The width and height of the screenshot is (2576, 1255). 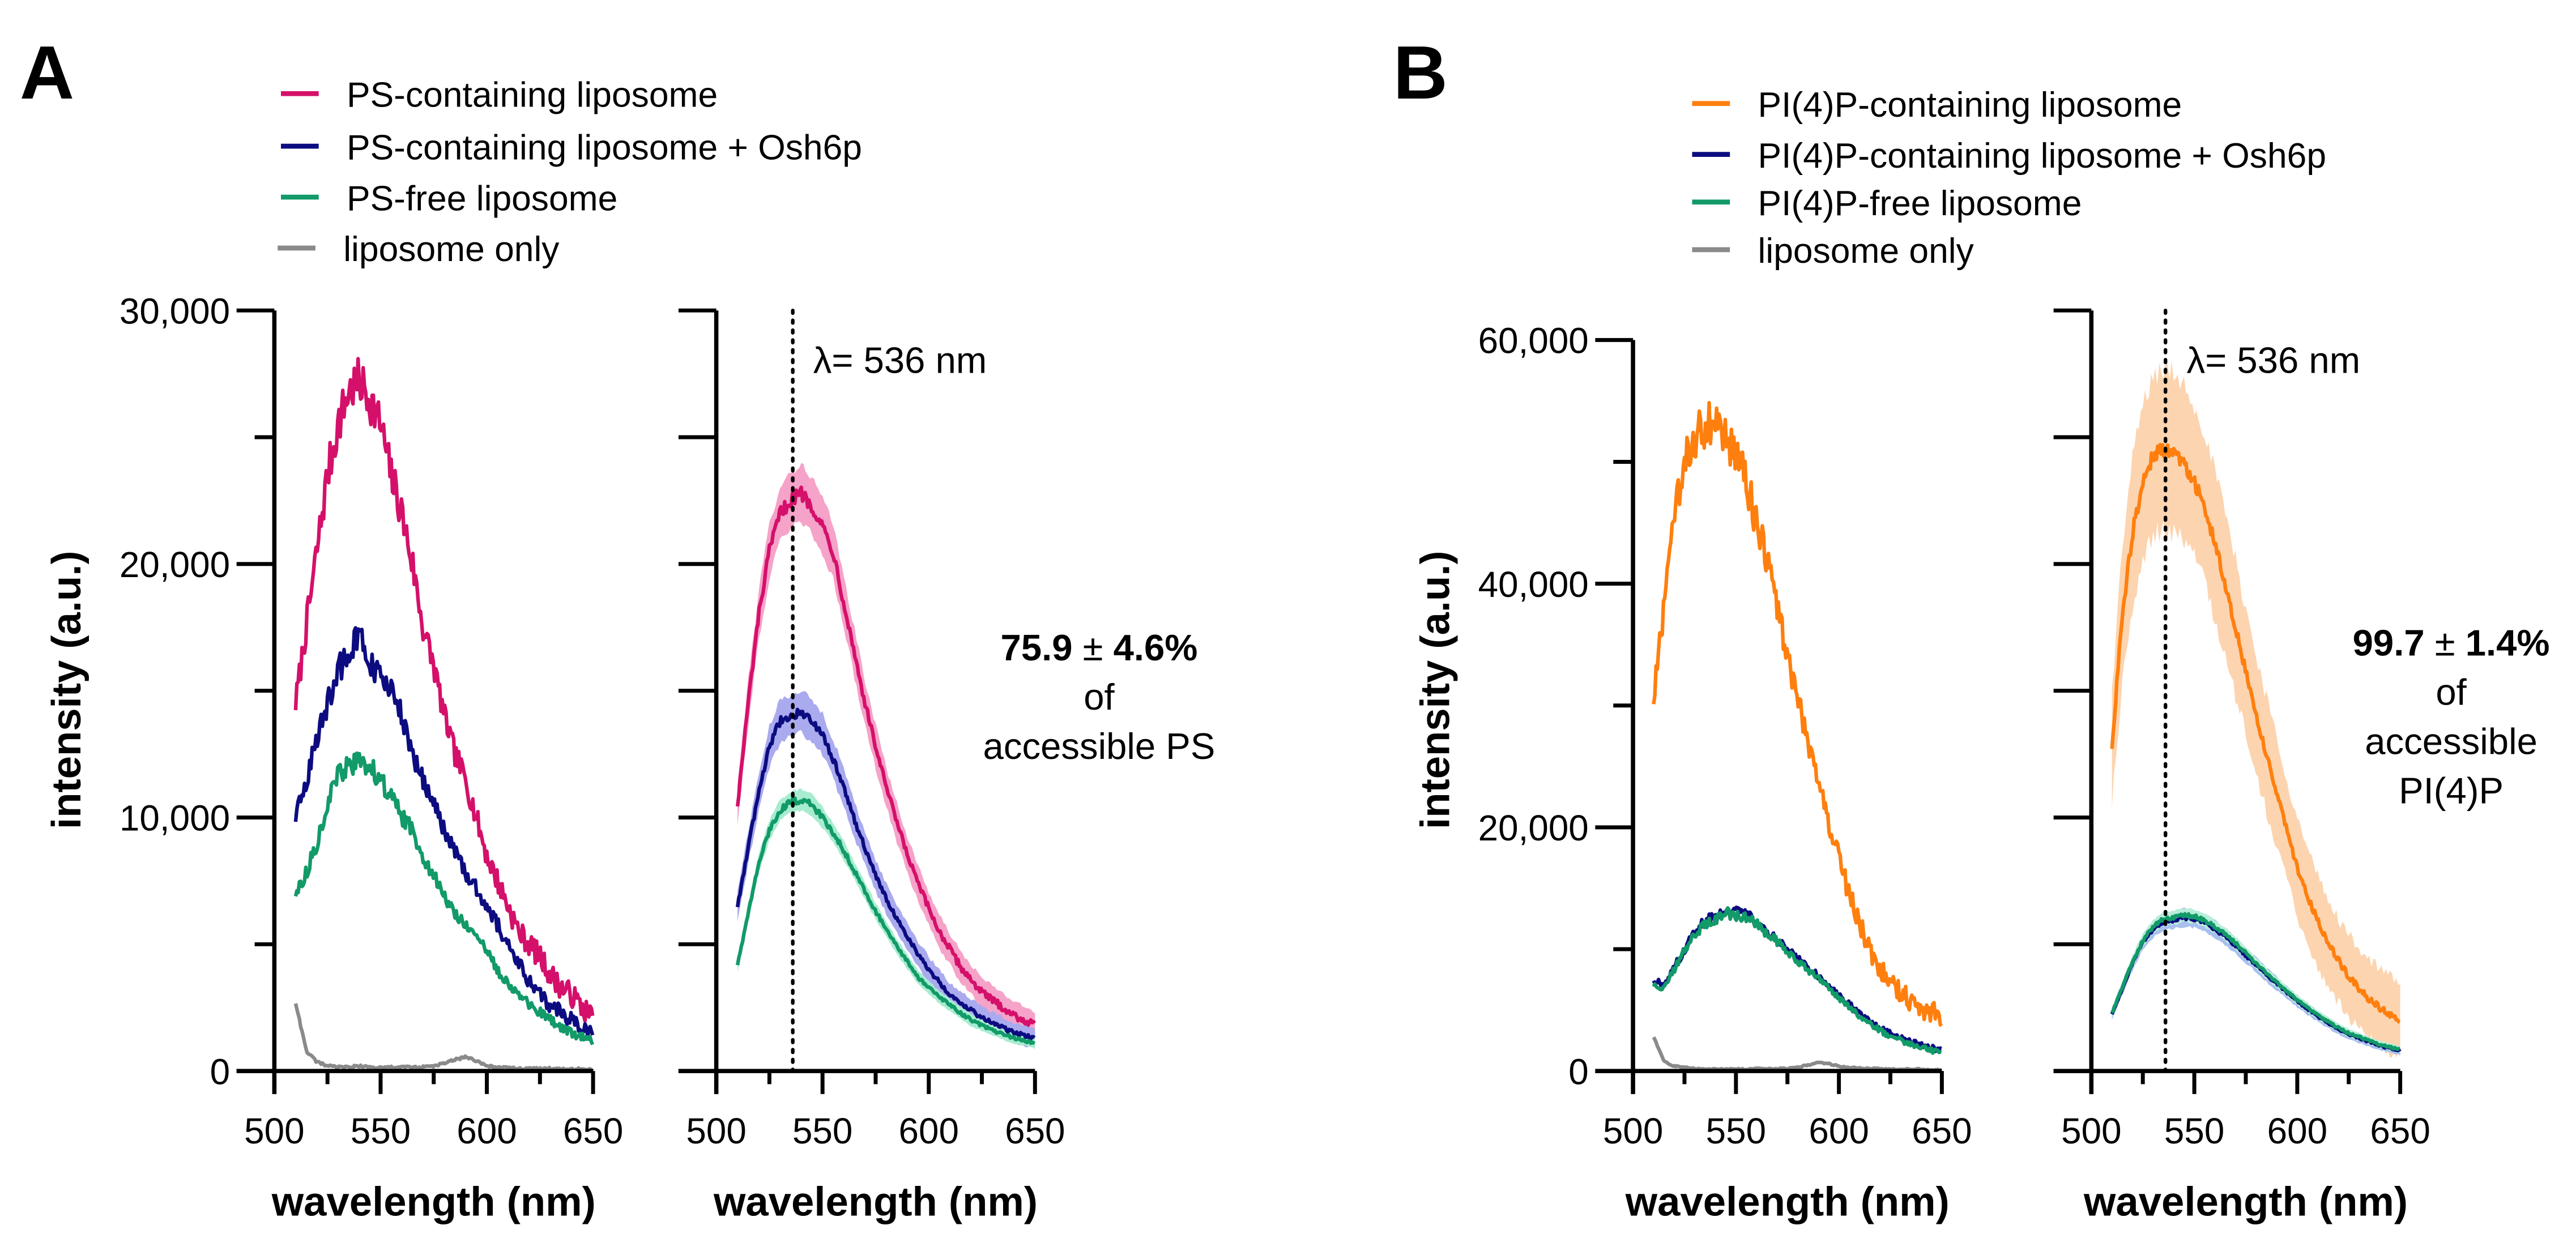 What do you see at coordinates (1435, 690) in the screenshot?
I see `y-axis-title-b: intensity (a.u.)` at bounding box center [1435, 690].